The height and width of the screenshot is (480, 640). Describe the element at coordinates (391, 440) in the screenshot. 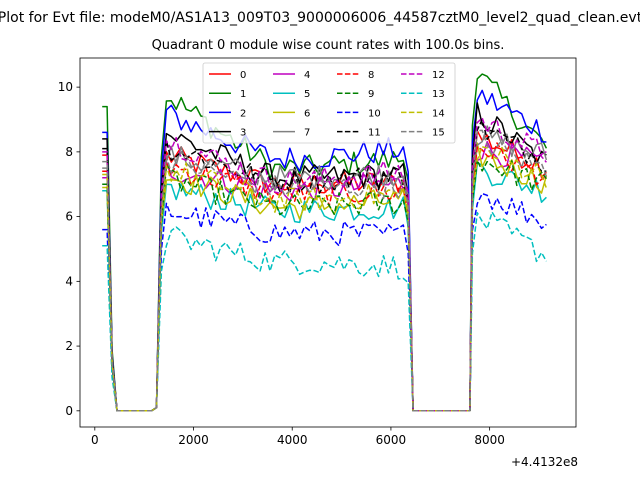

I see `x-tick-label: 6000` at that location.